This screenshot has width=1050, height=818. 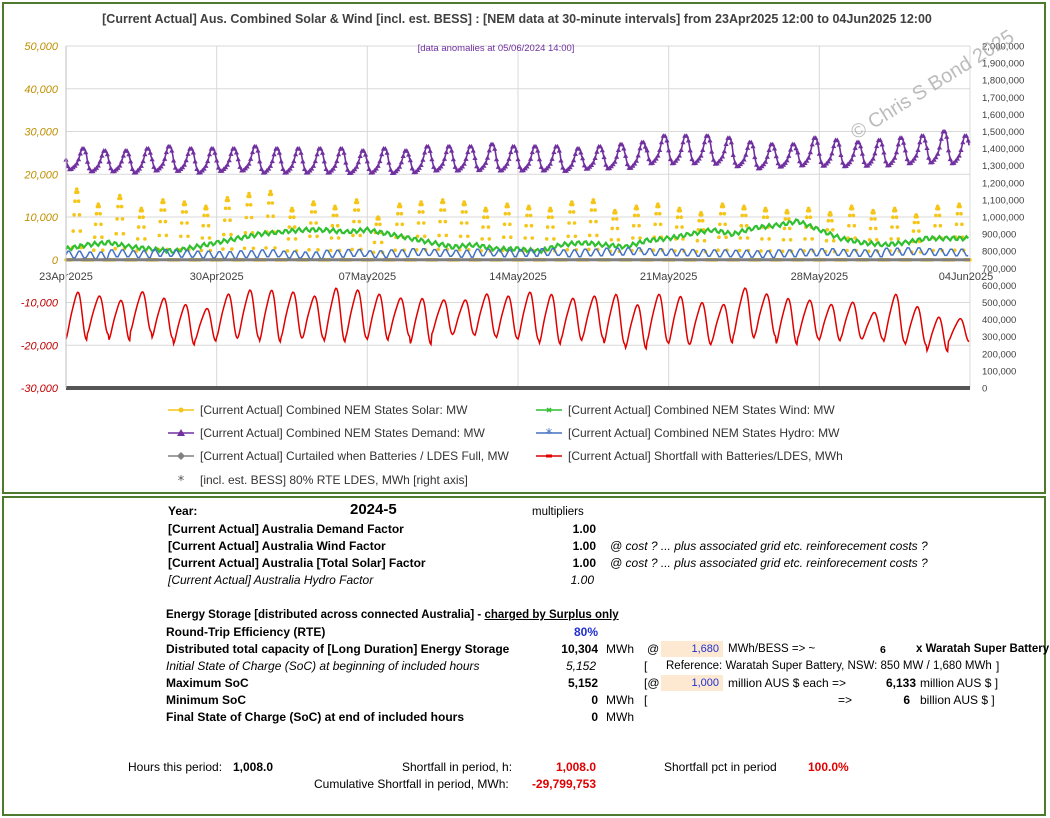 What do you see at coordinates (549, 434) in the screenshot?
I see `legend-swatch: *` at bounding box center [549, 434].